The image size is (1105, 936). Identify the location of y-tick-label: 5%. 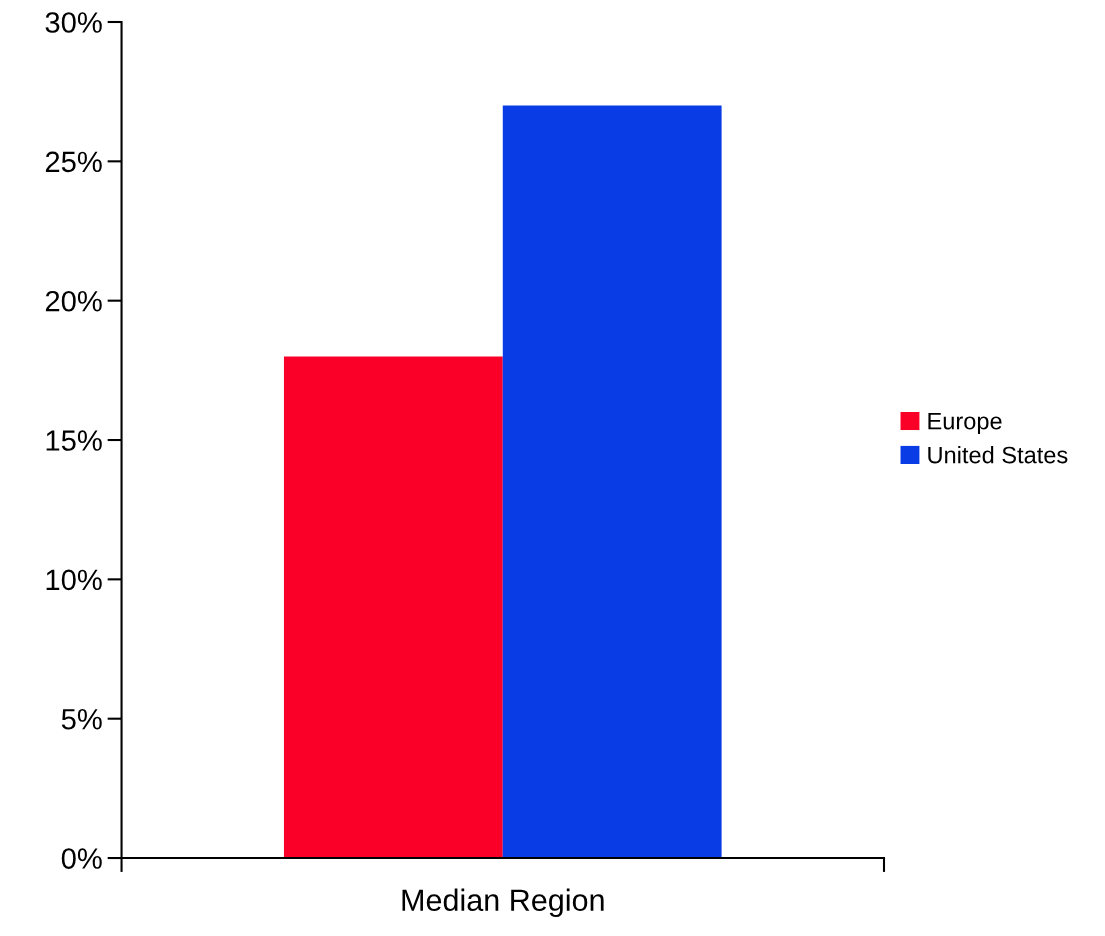
(81, 719).